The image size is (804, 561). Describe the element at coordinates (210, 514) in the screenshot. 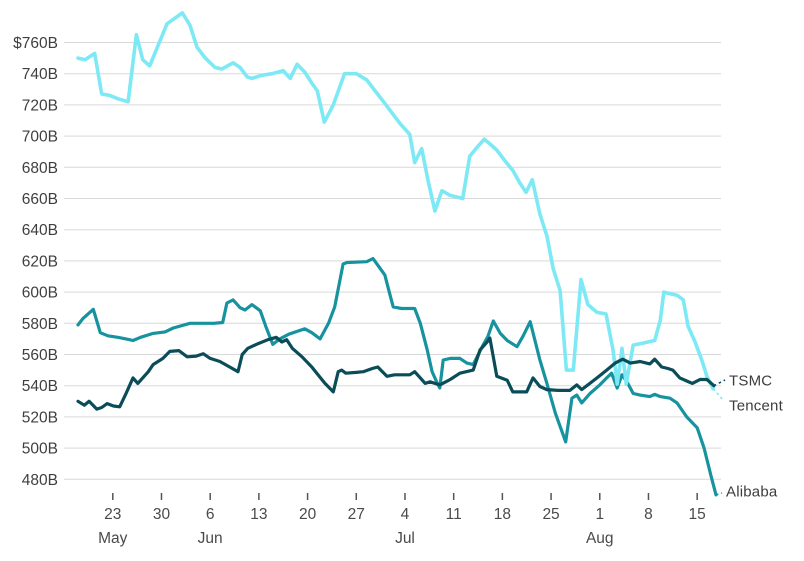

I see `x-axis-day-label: 6` at that location.